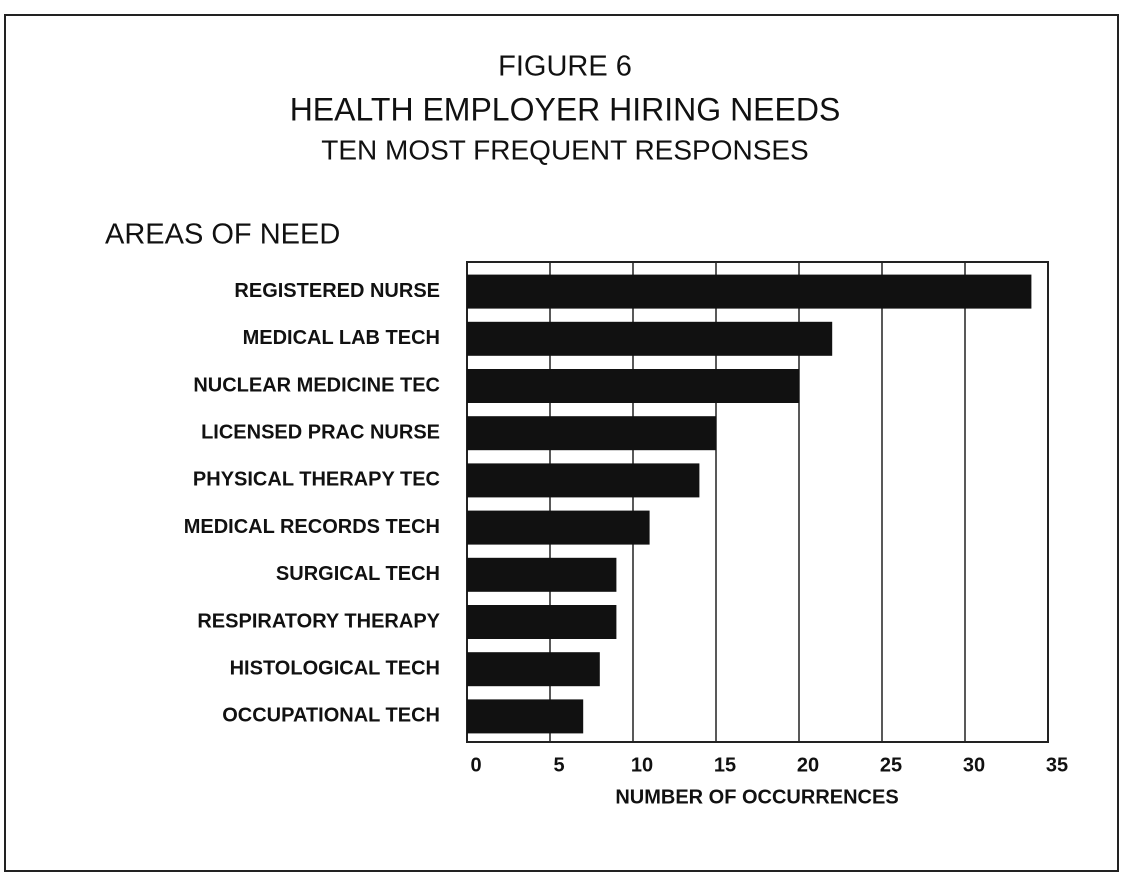 The height and width of the screenshot is (882, 1124). Describe the element at coordinates (565, 109) in the screenshot. I see `chart-title: HEALTH EMPLOYER HIRING NEEDS` at that location.